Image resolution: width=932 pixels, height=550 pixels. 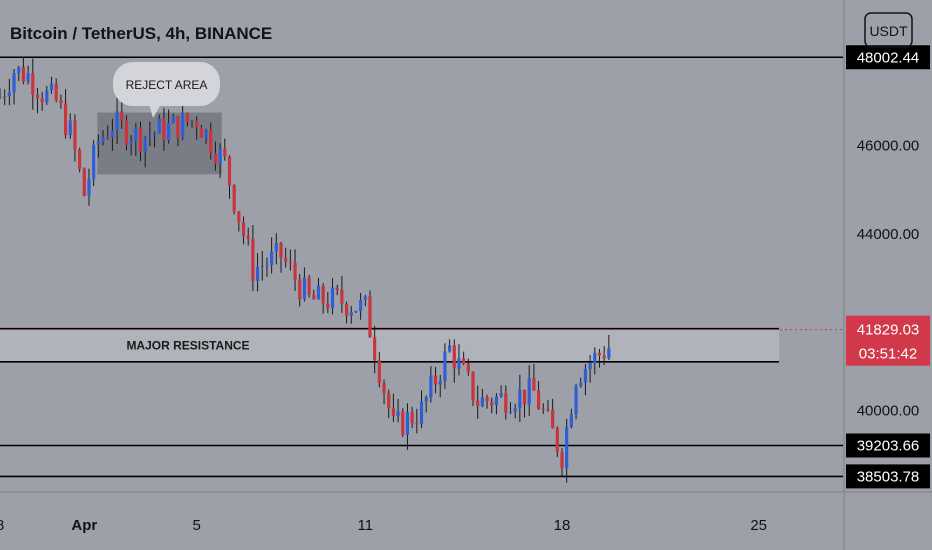 What do you see at coordinates (197, 525) in the screenshot?
I see `x-tick-label: 5` at bounding box center [197, 525].